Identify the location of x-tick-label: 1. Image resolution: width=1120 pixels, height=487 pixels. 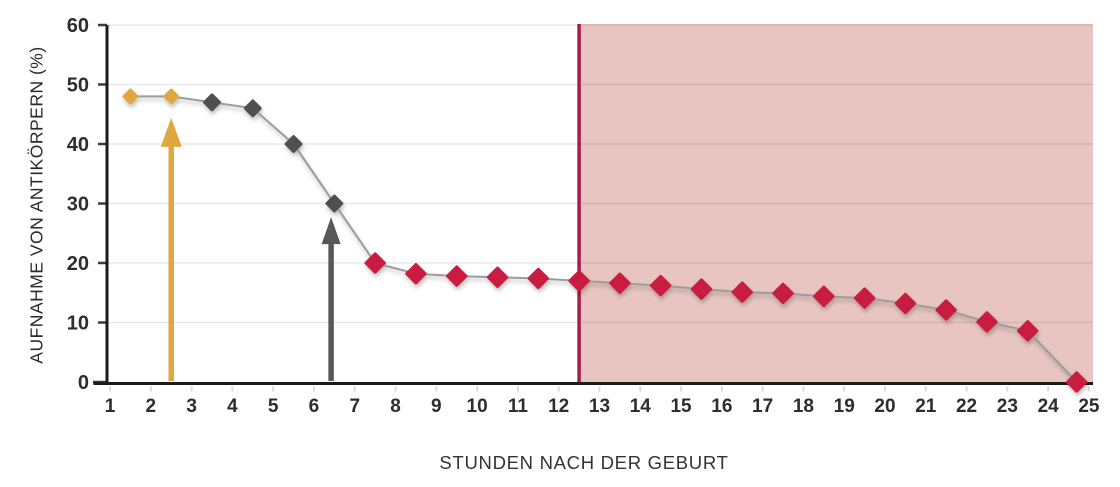
(110, 406).